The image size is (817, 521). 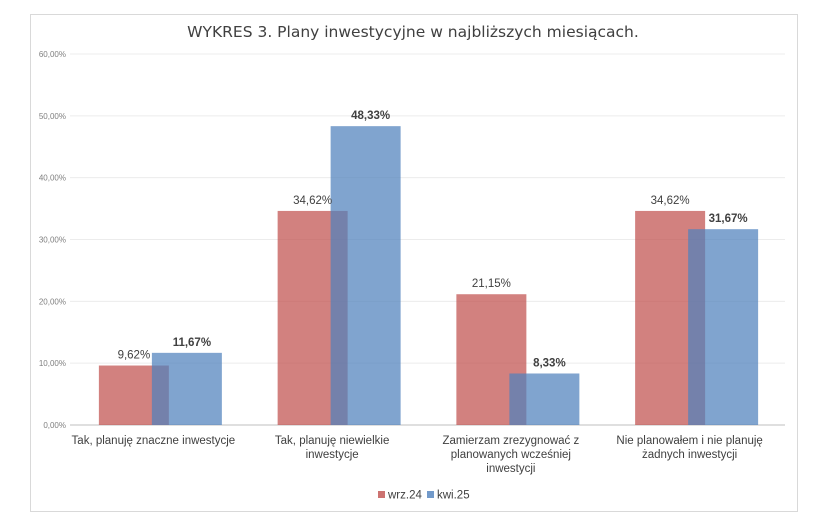 I want to click on legend-label: kwi.25, so click(x=453, y=496).